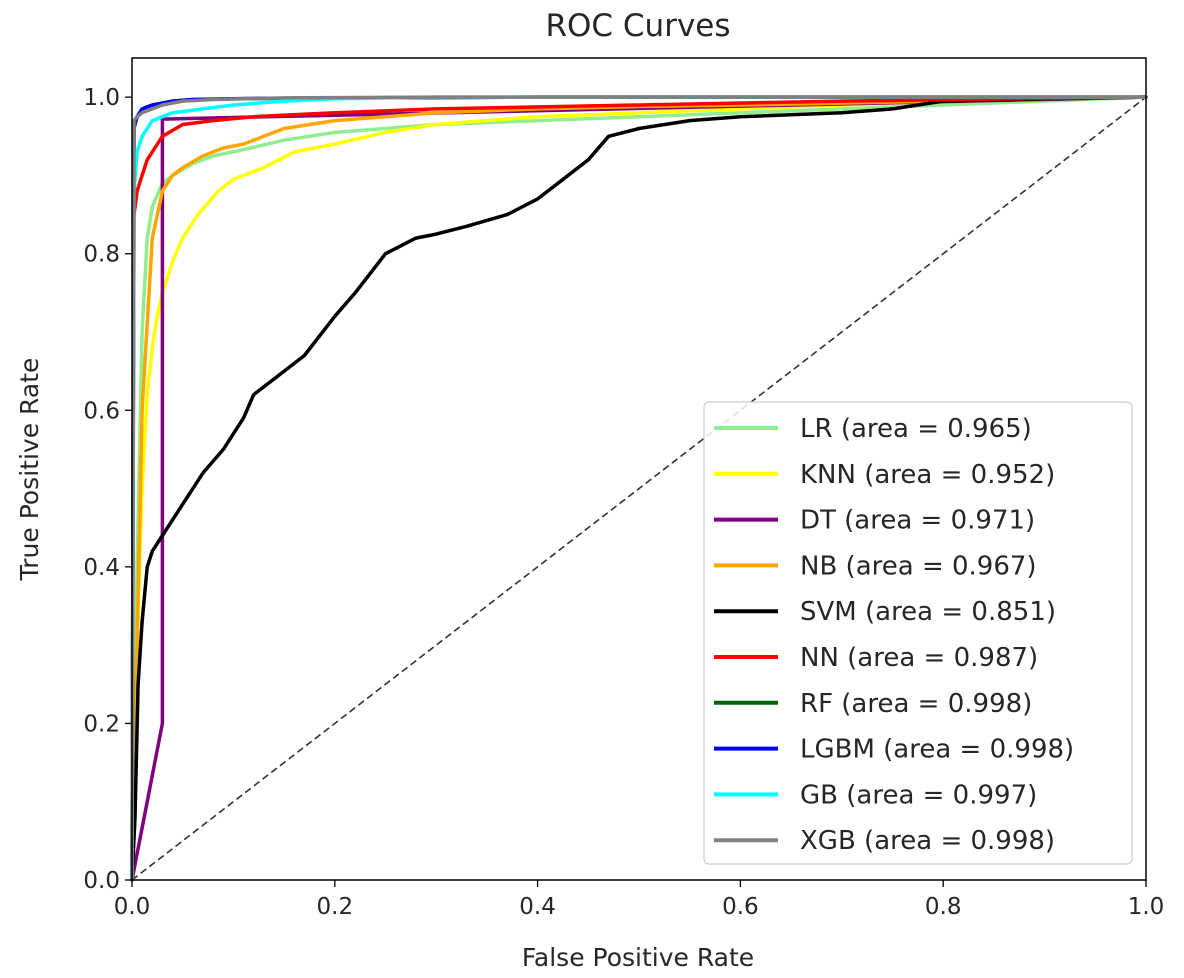 This screenshot has width=1184, height=978. Describe the element at coordinates (101, 724) in the screenshot. I see `y-tick-label: 0.2` at that location.